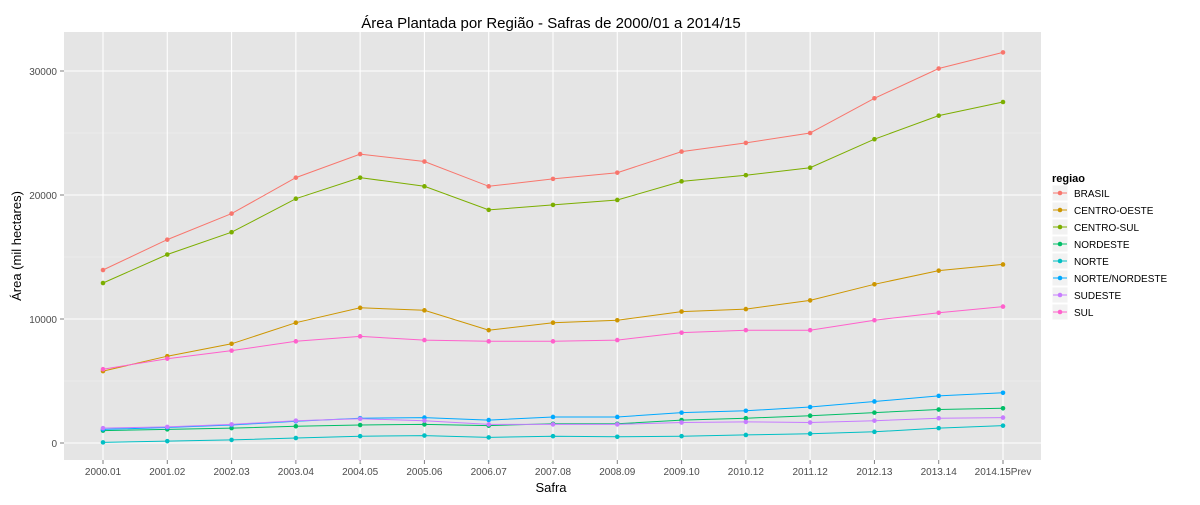 The image size is (1200, 505). Describe the element at coordinates (424, 472) in the screenshot. I see `x-tick-label: 2005.06` at that location.